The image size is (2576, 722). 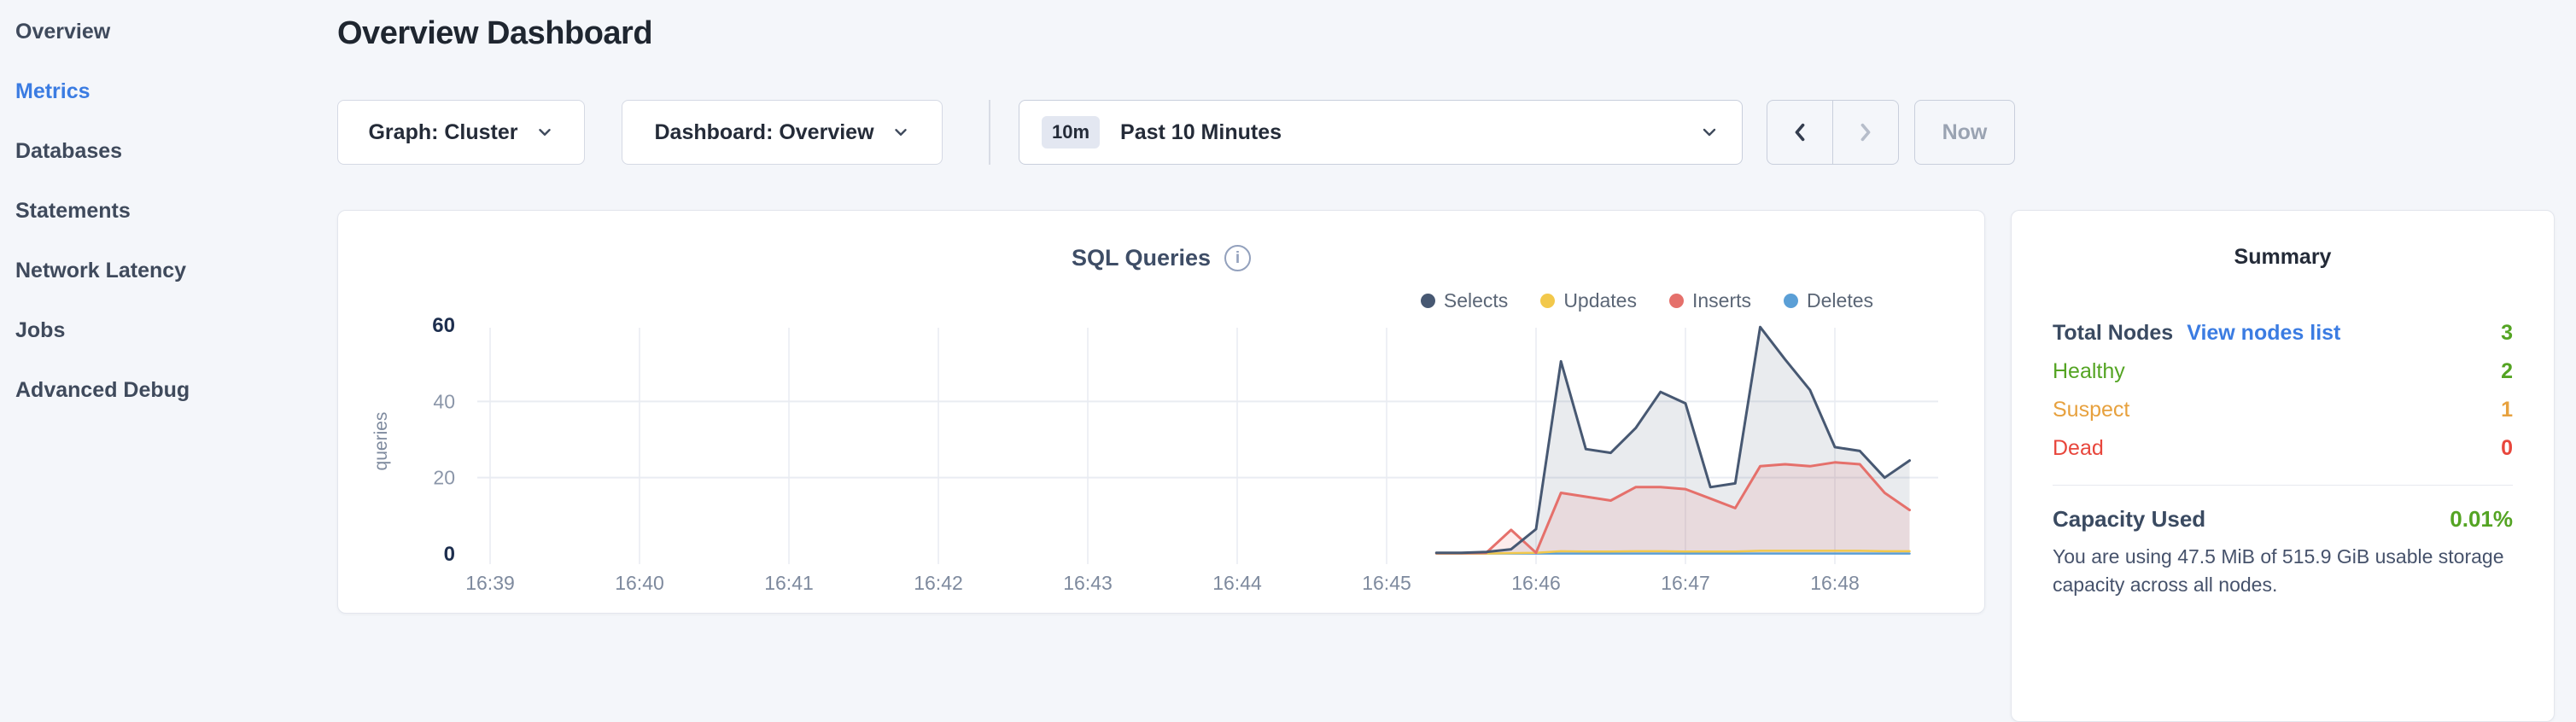 What do you see at coordinates (764, 131) in the screenshot?
I see `dashboard-selector-label: Dashboard: Overview` at bounding box center [764, 131].